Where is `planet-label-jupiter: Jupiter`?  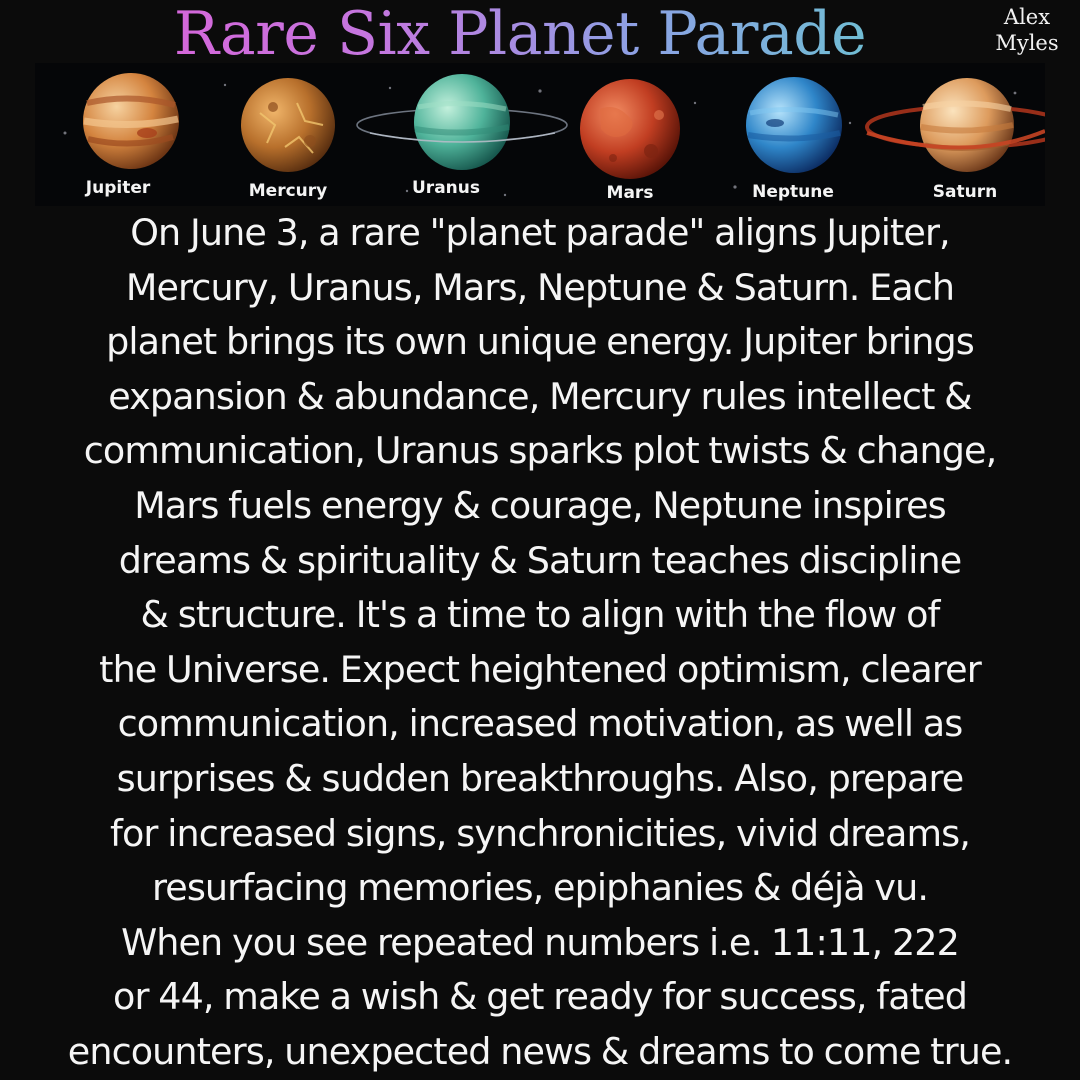 planet-label-jupiter: Jupiter is located at coordinates (118, 188).